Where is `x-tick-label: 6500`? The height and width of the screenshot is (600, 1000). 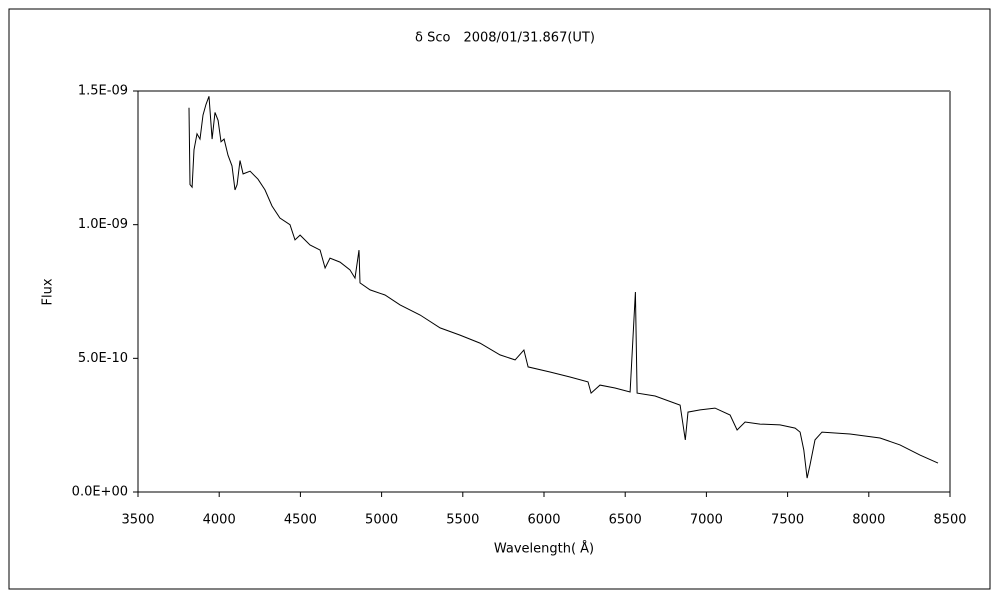
x-tick-label: 6500 is located at coordinates (625, 520).